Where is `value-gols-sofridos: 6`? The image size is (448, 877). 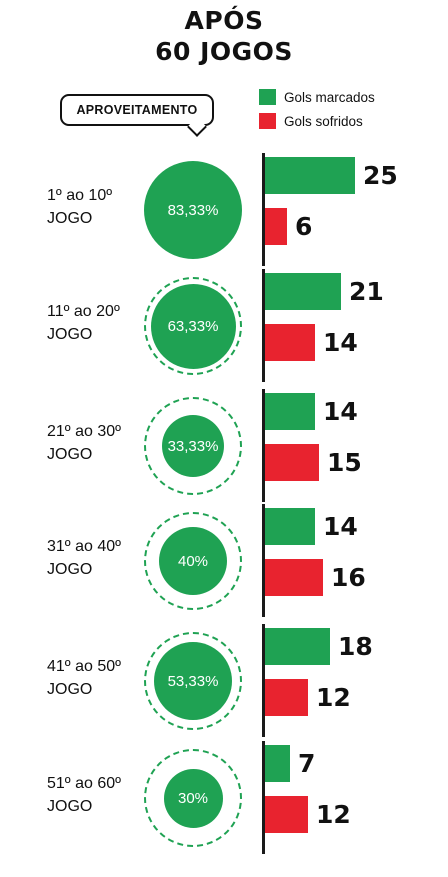
value-gols-sofridos: 6 is located at coordinates (304, 226).